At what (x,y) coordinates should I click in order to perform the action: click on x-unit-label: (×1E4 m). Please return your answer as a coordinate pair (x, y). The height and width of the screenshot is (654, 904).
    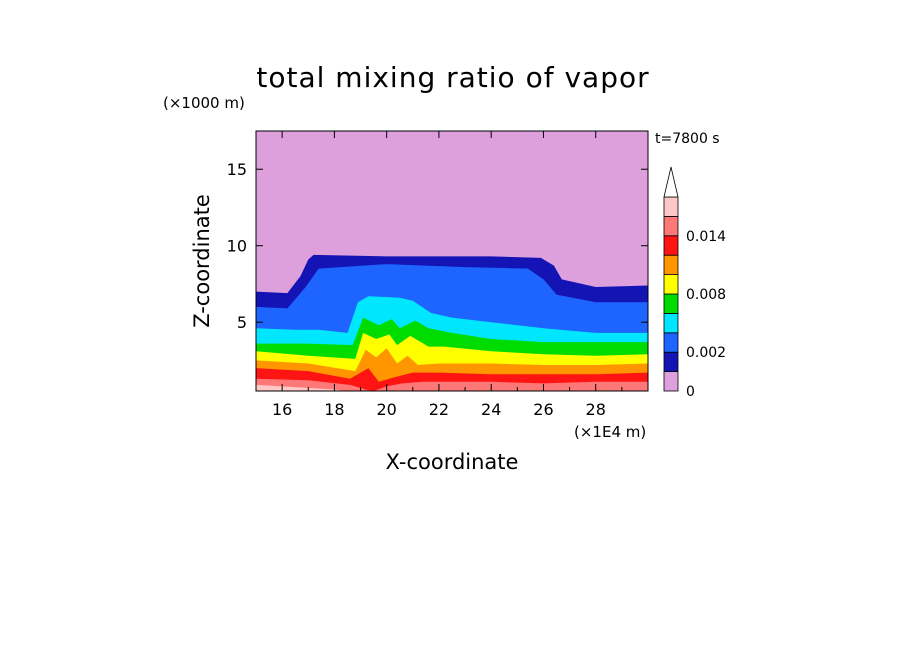
    Looking at the image, I should click on (610, 432).